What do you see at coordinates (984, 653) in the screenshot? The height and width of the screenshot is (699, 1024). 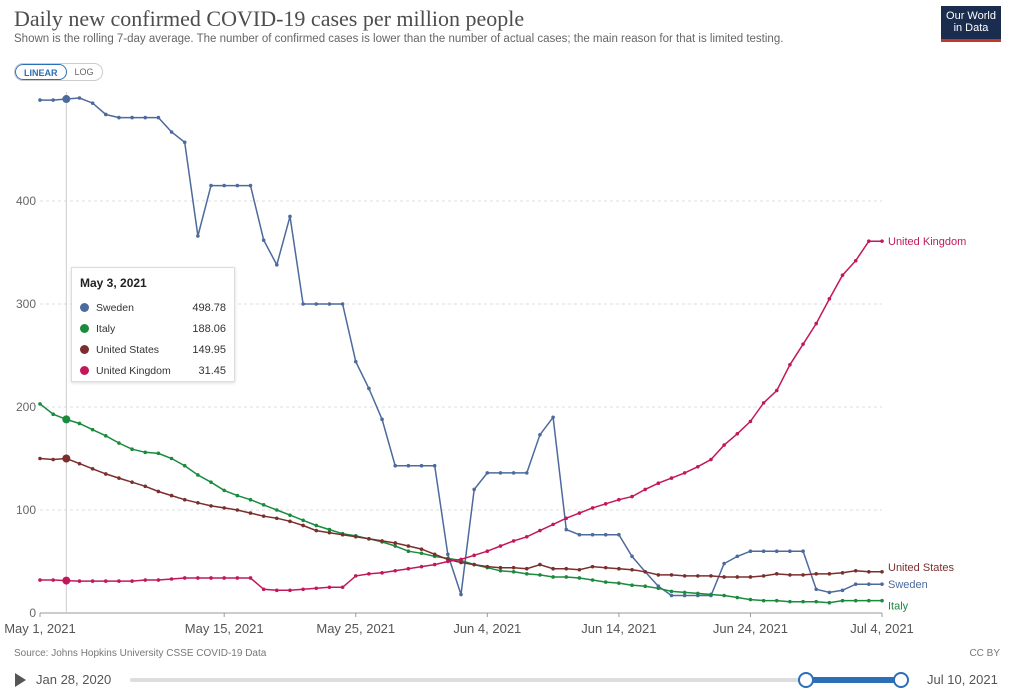 I see `license-link: CC BY` at bounding box center [984, 653].